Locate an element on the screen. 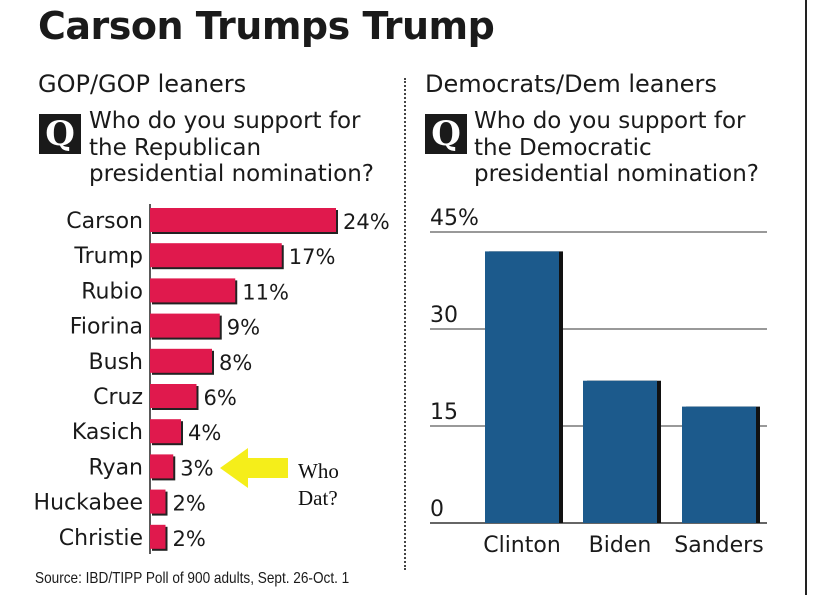  dem-question-line: presidential nomination? is located at coordinates (616, 174).